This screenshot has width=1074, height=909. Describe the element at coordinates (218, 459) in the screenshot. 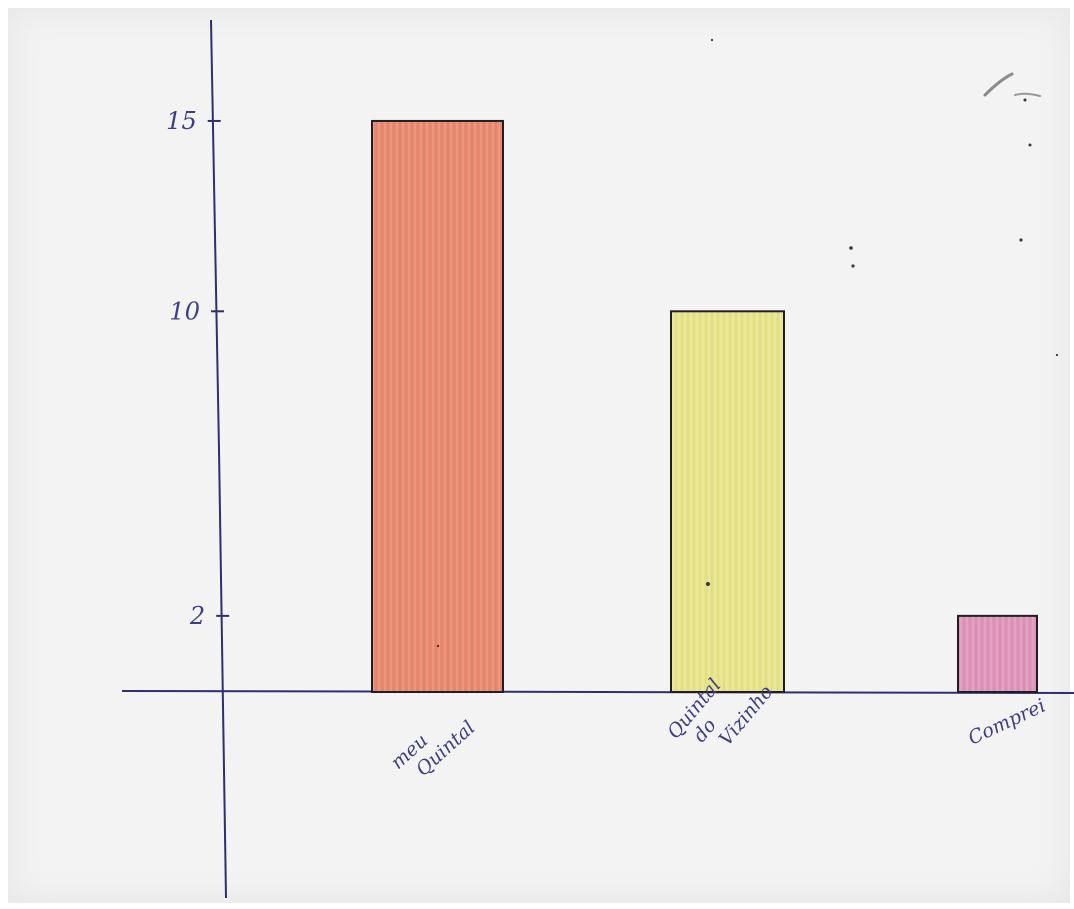

I see `y-axis-line` at that location.